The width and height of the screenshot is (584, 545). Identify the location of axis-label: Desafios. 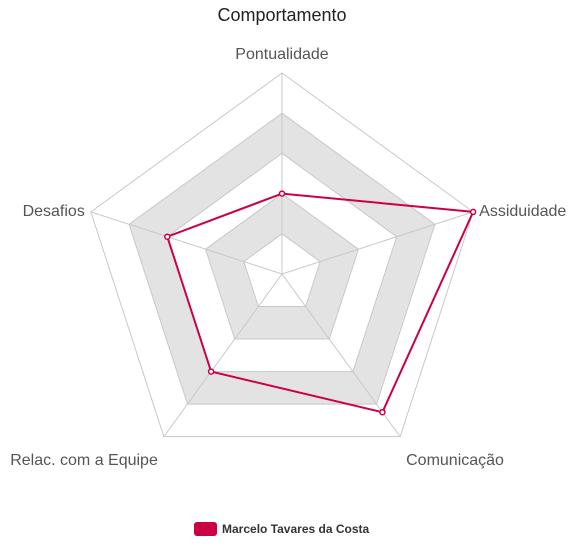
(54, 211).